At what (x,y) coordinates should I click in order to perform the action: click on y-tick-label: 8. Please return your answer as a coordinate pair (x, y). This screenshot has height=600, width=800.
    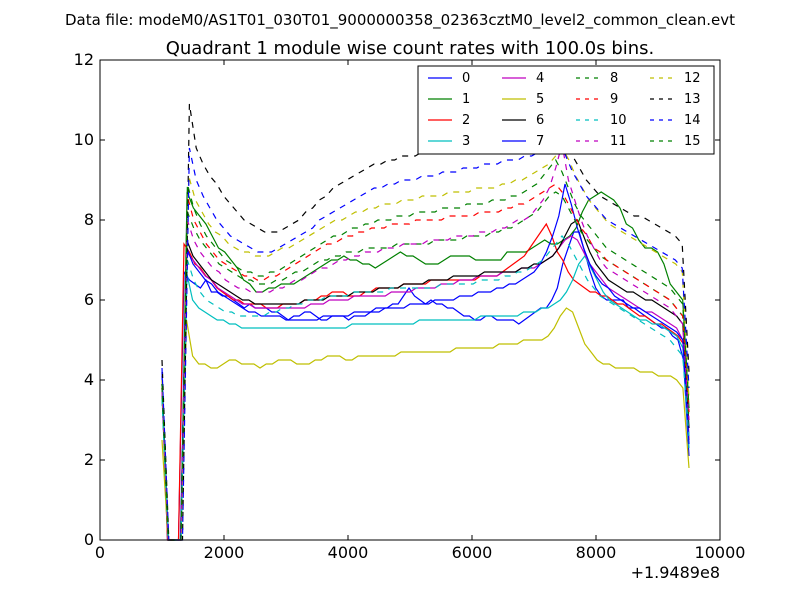
    Looking at the image, I should click on (89, 219).